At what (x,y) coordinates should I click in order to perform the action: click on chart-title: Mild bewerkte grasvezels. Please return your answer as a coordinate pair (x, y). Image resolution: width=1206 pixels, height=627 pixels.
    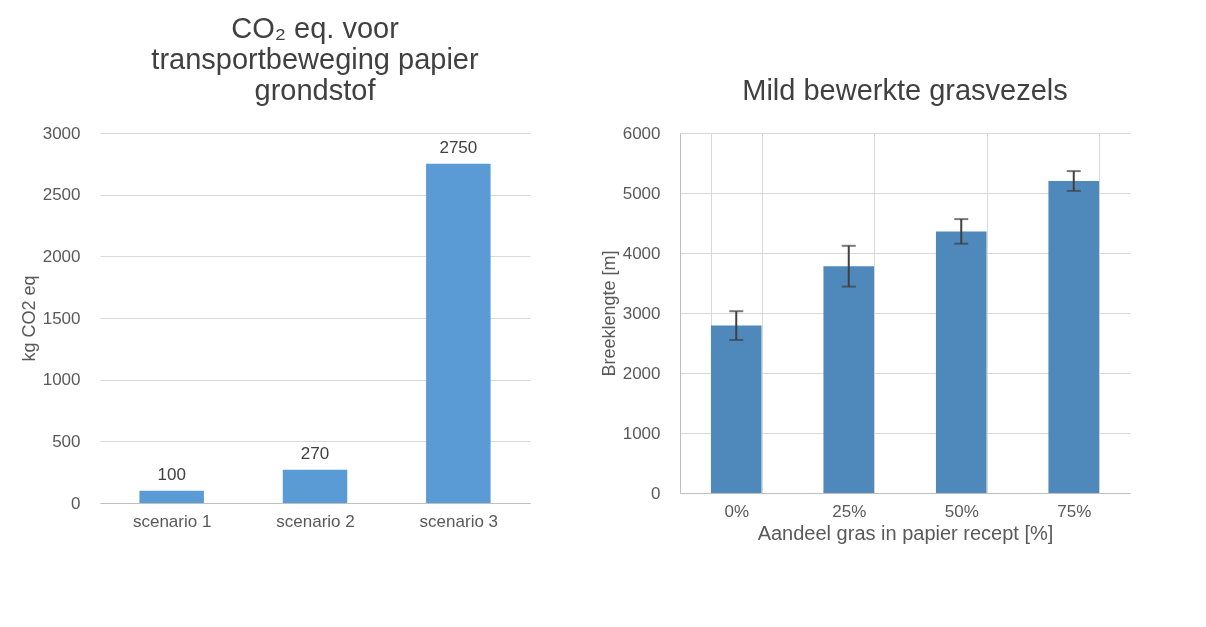
    Looking at the image, I should click on (905, 90).